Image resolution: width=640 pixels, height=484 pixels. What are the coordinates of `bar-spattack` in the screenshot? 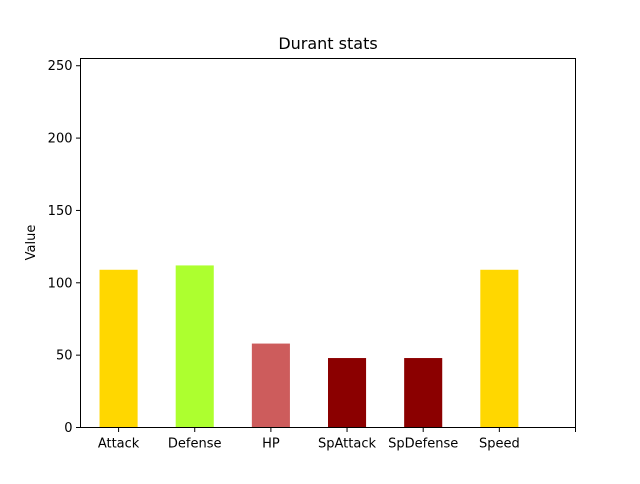 It's located at (347, 393).